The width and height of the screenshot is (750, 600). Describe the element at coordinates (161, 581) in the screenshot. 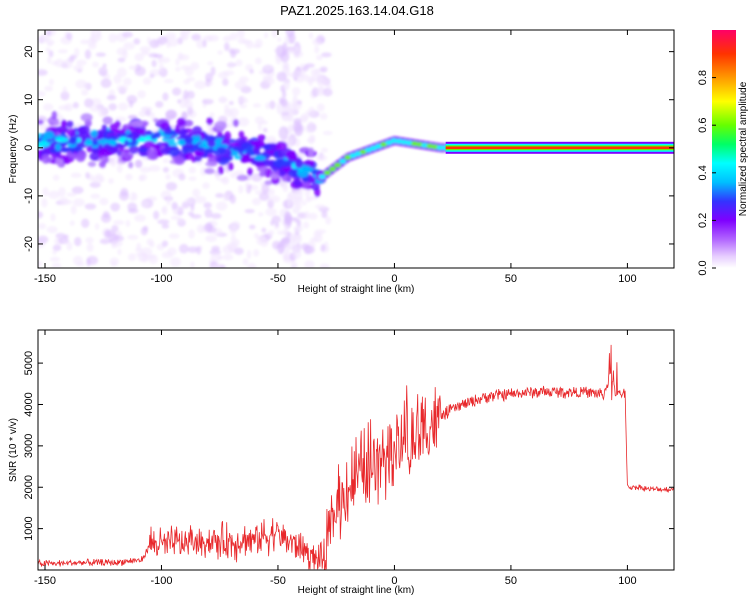

I see `x-tick-label: -100` at that location.